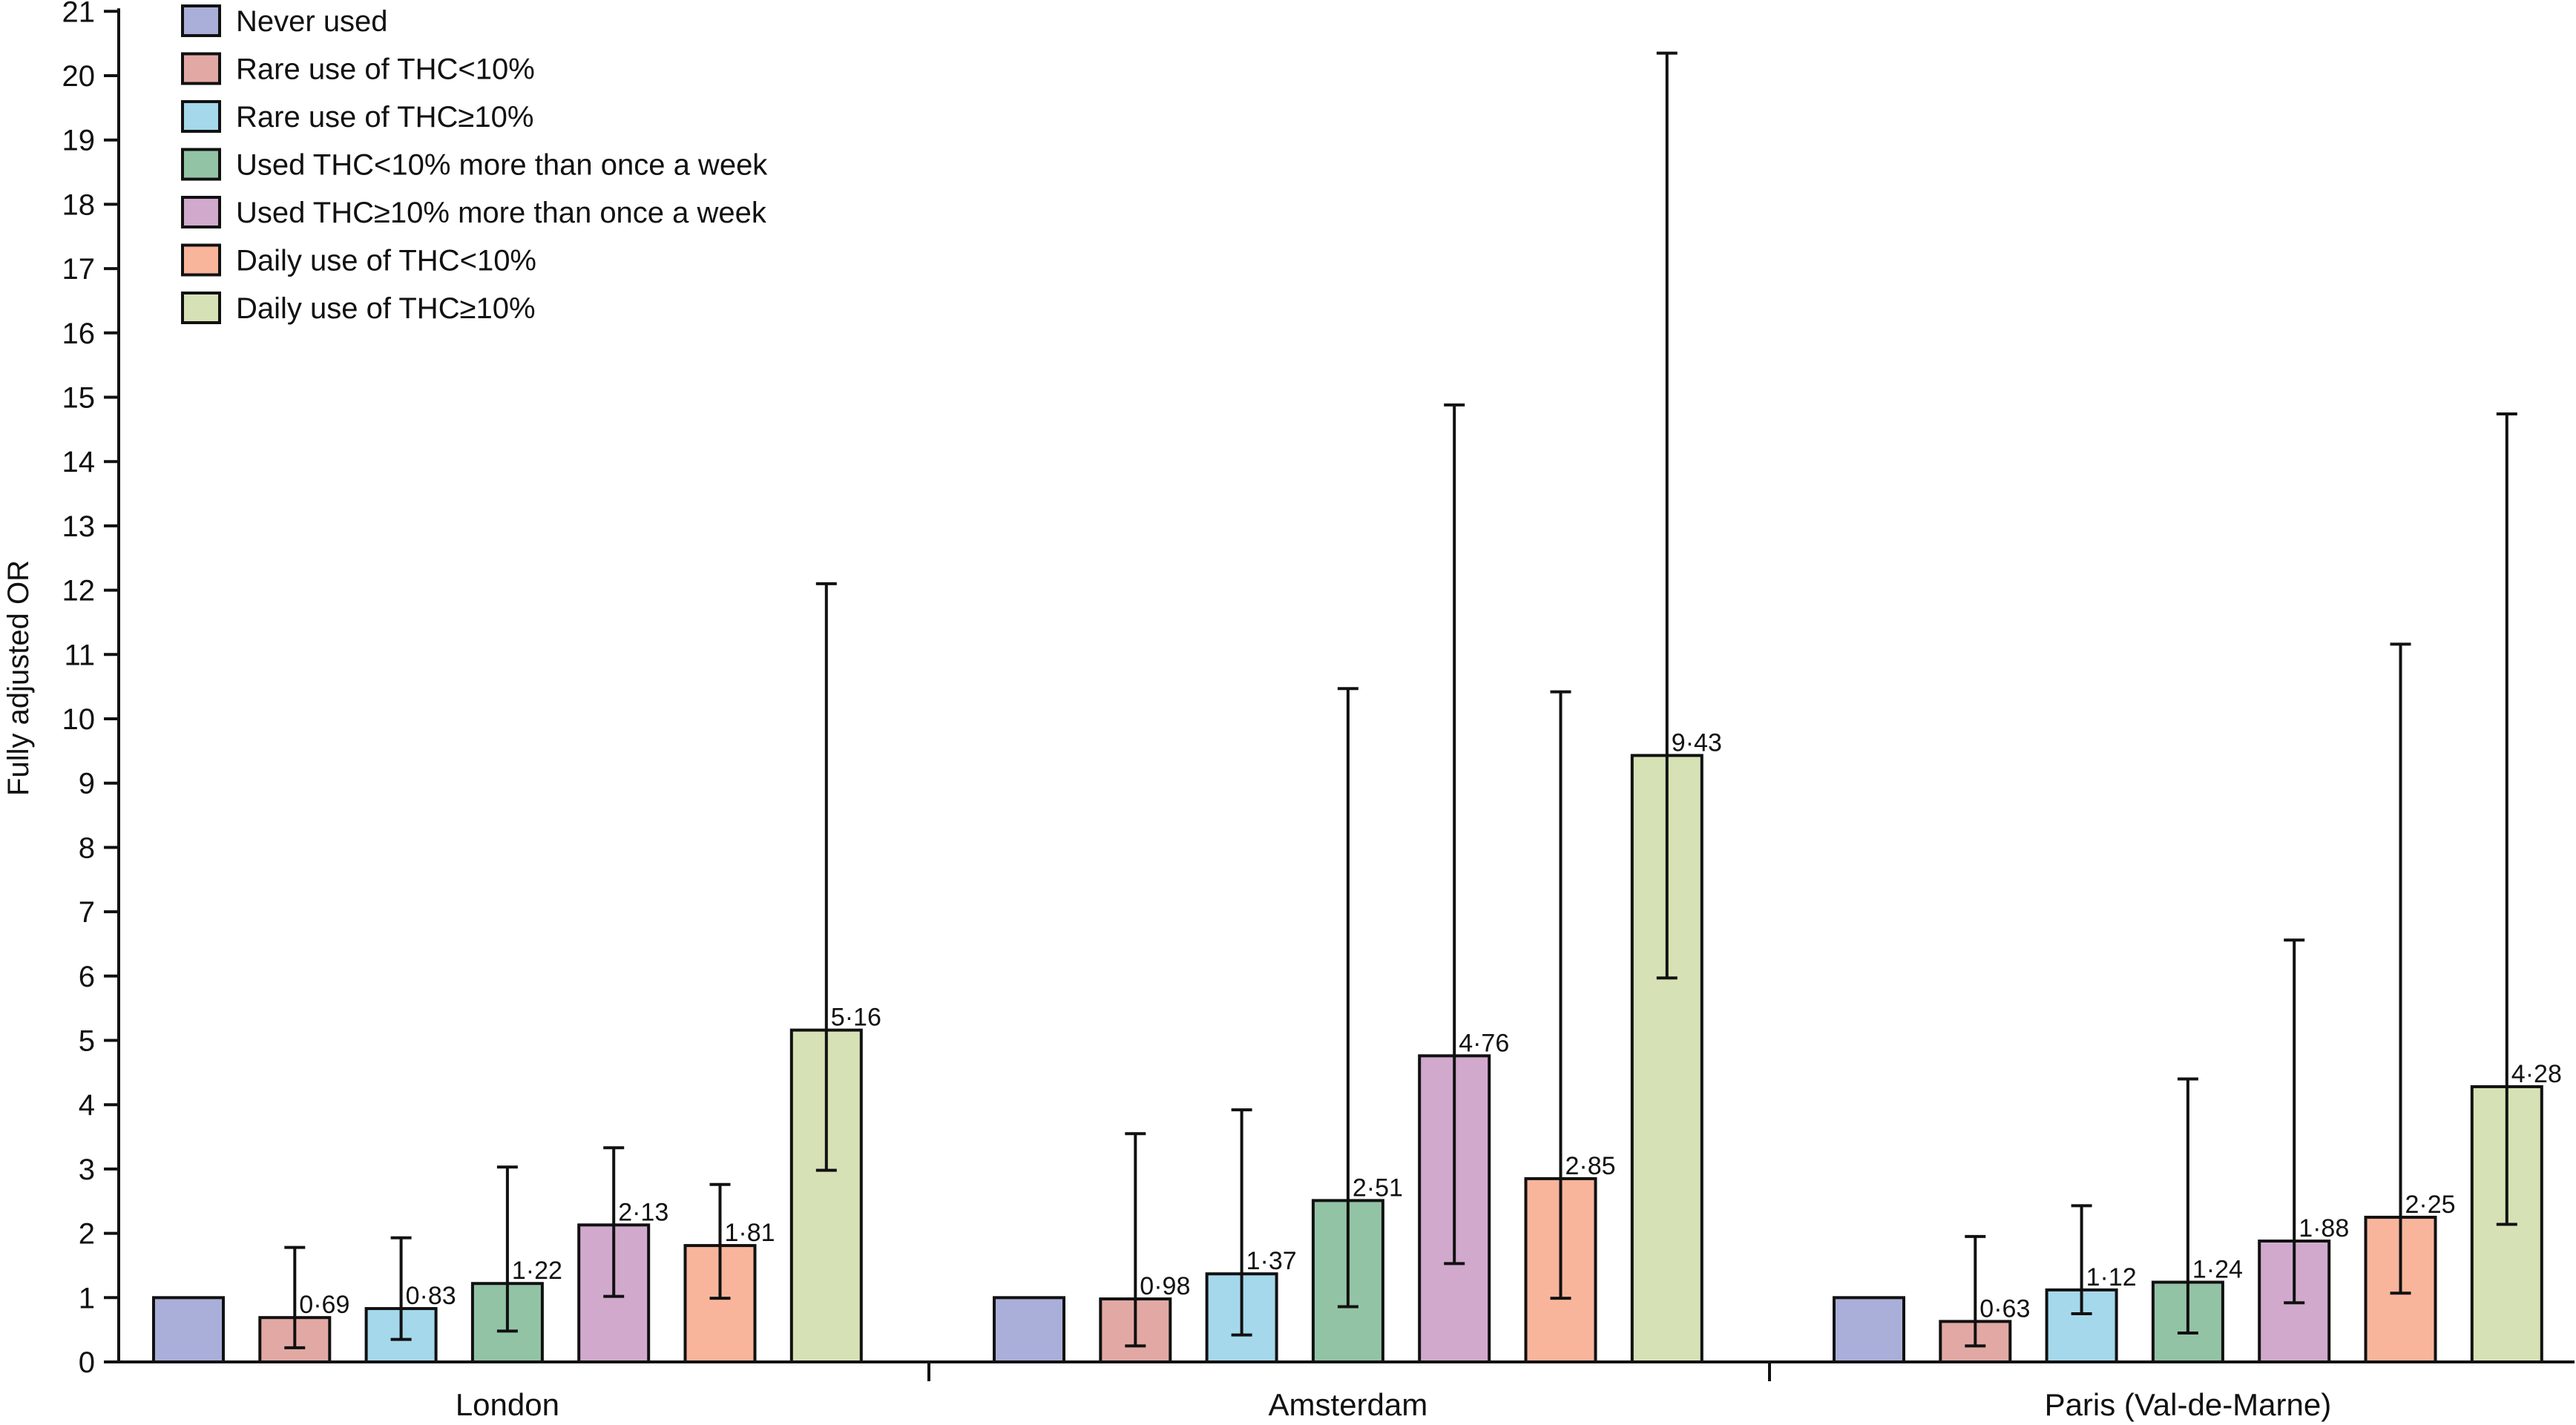  What do you see at coordinates (537, 1271) in the screenshot?
I see `data-label: 1·22` at bounding box center [537, 1271].